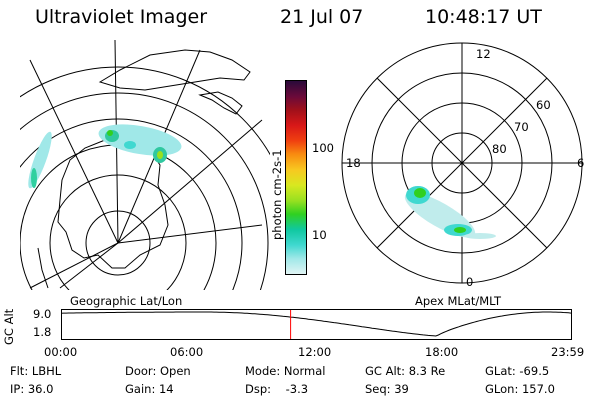 This screenshot has height=400, width=600. What do you see at coordinates (121, 17) in the screenshot?
I see `instrument-title: Ultraviolet Imager` at bounding box center [121, 17].